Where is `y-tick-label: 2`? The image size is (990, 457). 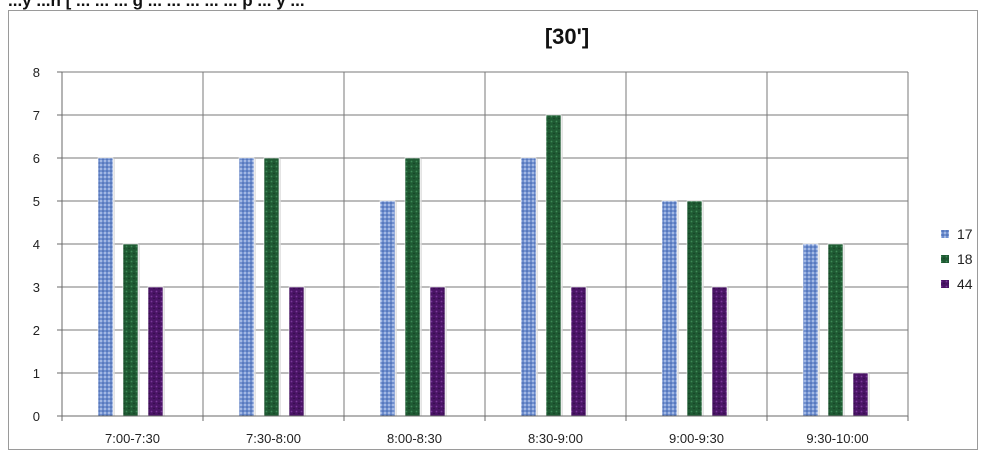
y-tick-label: 2 is located at coordinates (36, 330).